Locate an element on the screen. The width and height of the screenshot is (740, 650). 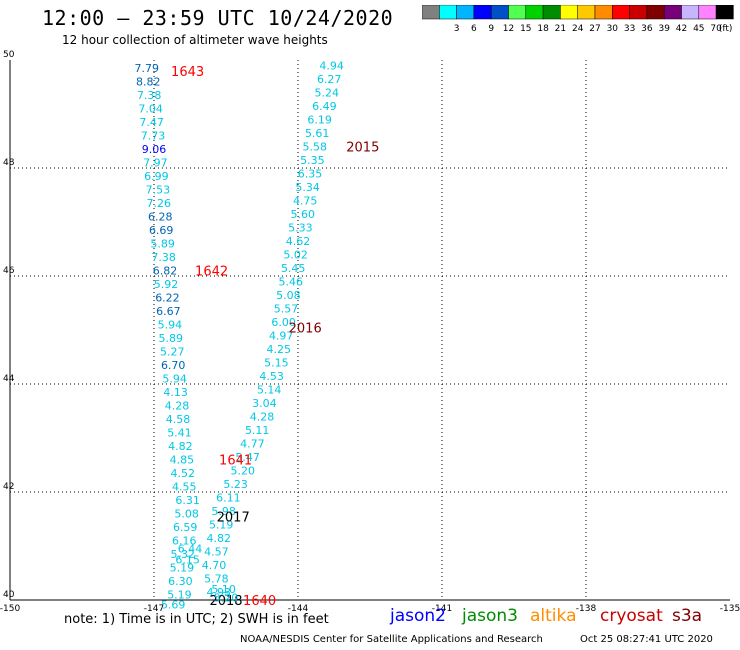
wave-height-value: 6.16 is located at coordinates (184, 541).